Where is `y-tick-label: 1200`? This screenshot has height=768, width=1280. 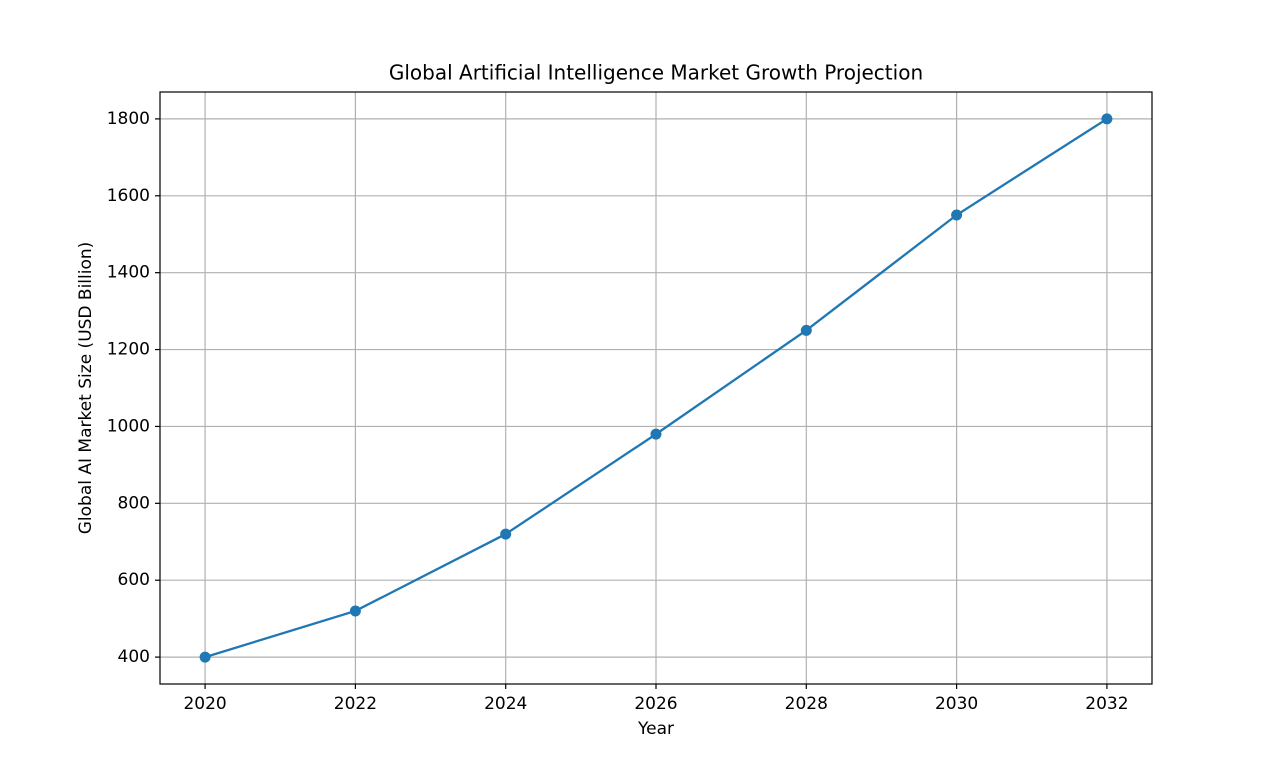
y-tick-label: 1200 is located at coordinates (128, 350).